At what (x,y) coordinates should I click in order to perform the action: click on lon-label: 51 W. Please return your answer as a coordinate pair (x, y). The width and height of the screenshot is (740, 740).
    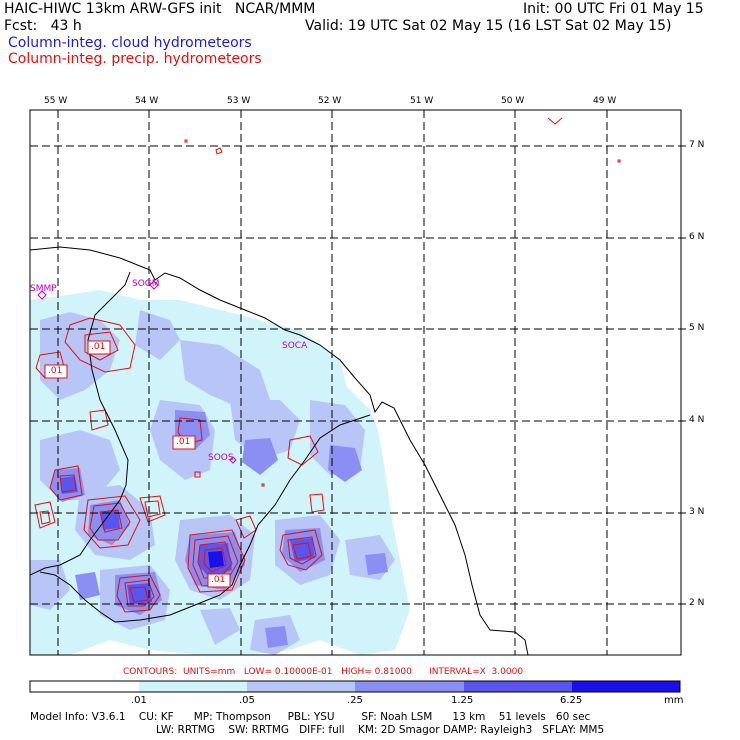
    Looking at the image, I should click on (422, 101).